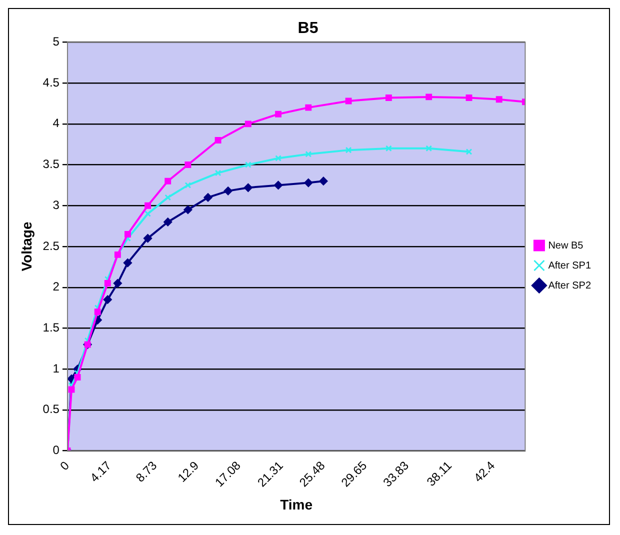 This screenshot has width=620, height=535. Describe the element at coordinates (51, 245) in the screenshot. I see `y-tick-label: 2.5` at that location.